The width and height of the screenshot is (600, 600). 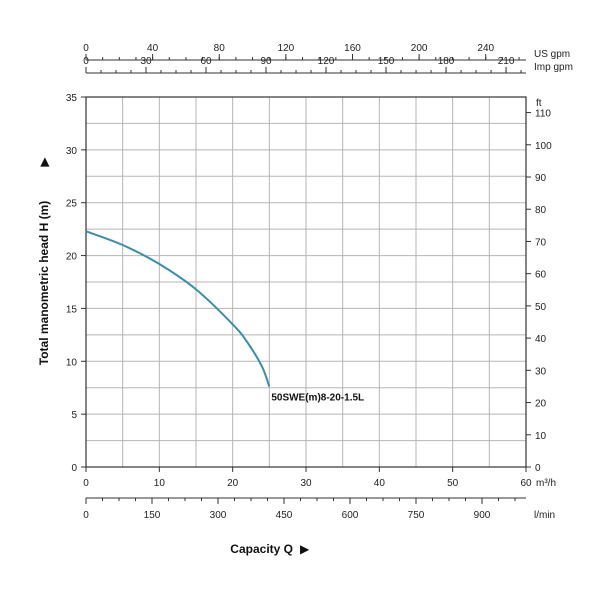 What do you see at coordinates (543, 146) in the screenshot?
I see `y2-tick-label: 100` at bounding box center [543, 146].